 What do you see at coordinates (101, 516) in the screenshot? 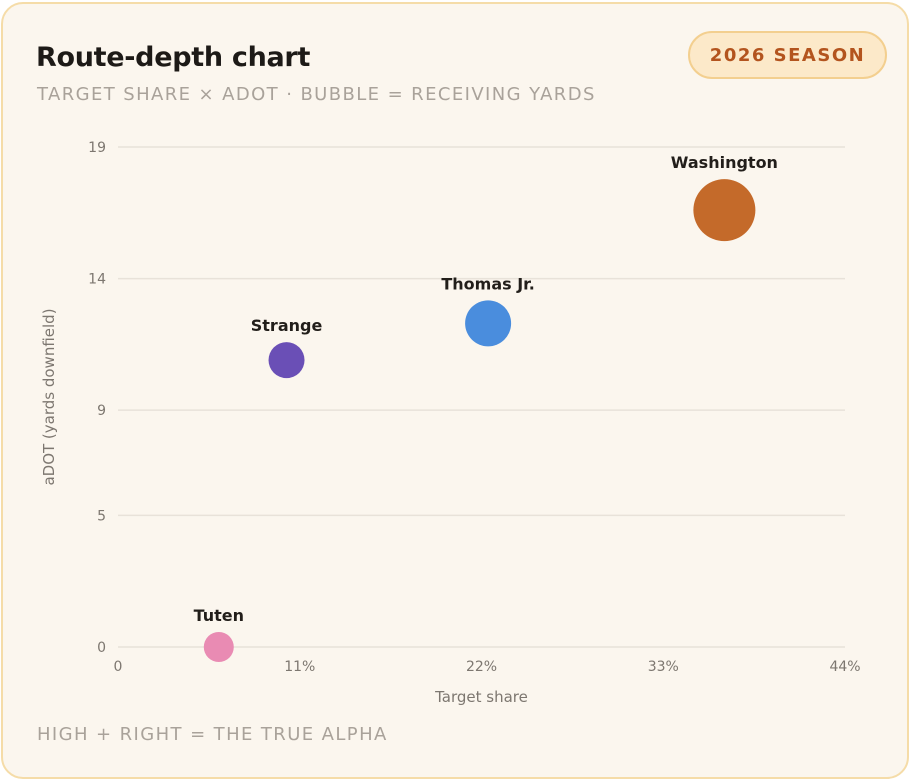
I see `y-tick-label: 5` at bounding box center [101, 516].